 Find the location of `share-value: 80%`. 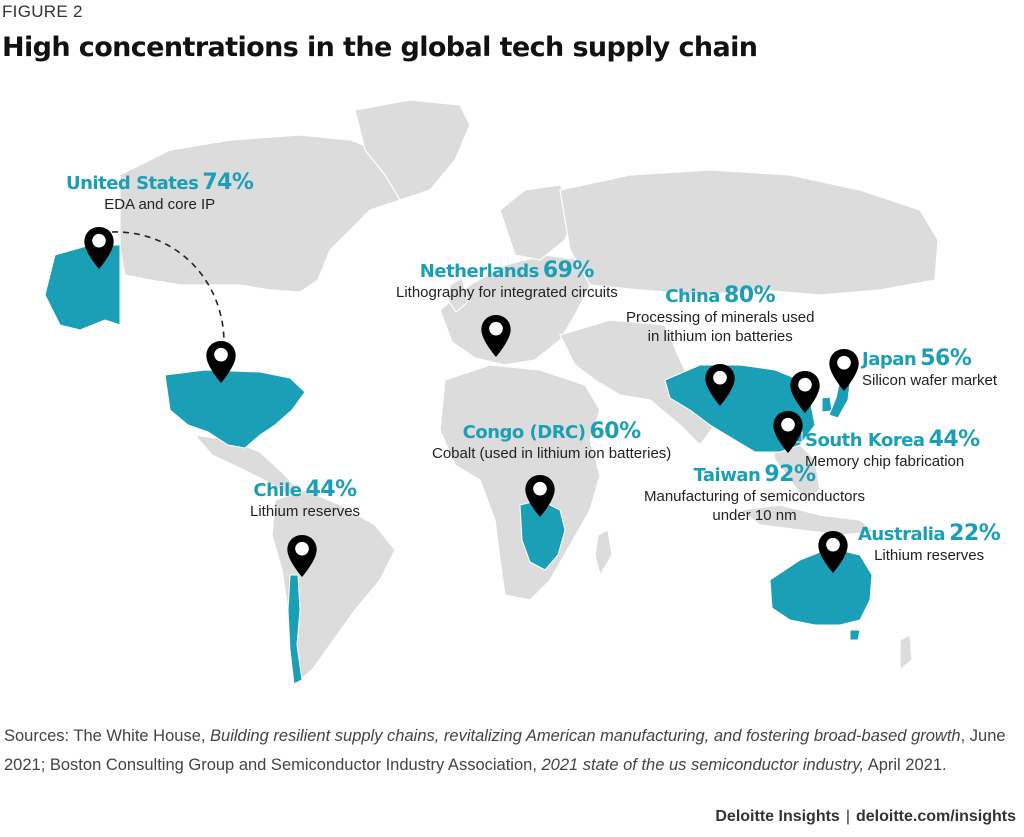

share-value: 80% is located at coordinates (749, 295).